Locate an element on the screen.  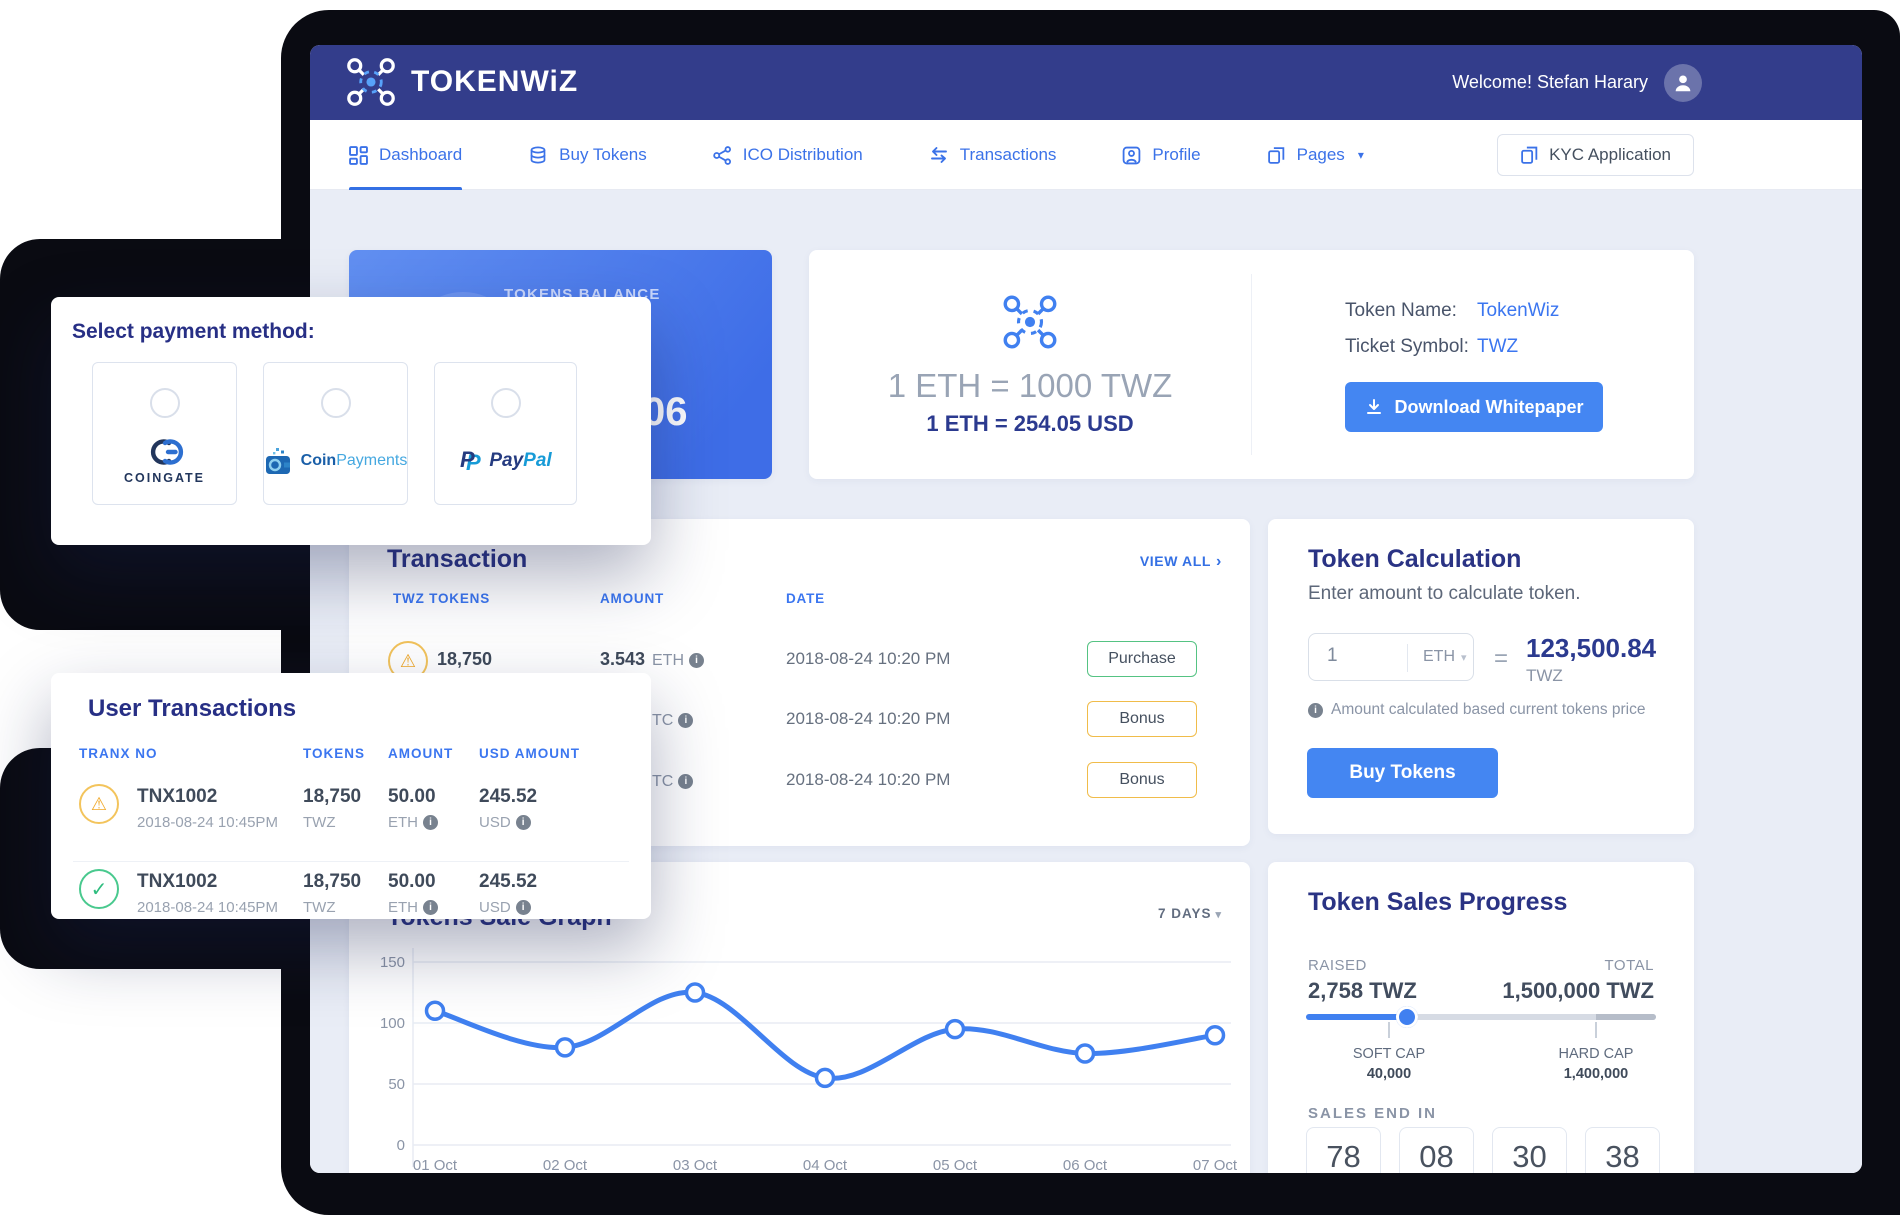
sales-end-label: SALES END IN is located at coordinates (1373, 1113).